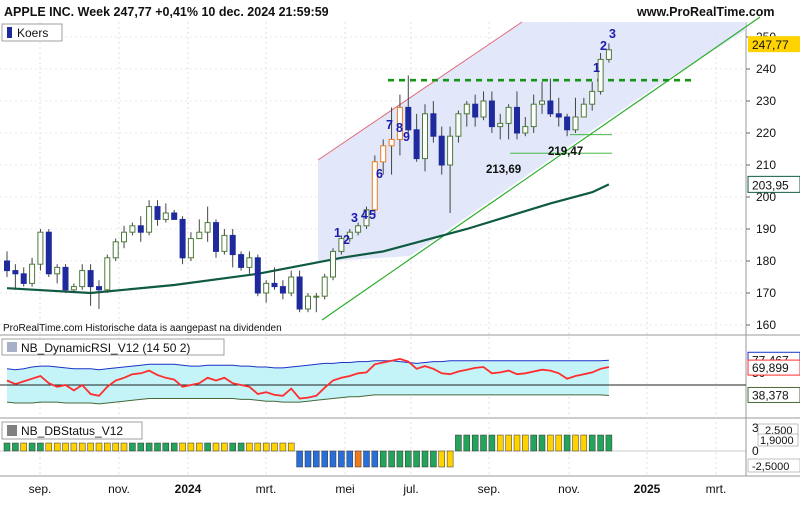  Describe the element at coordinates (766, 293) in the screenshot. I see `price-tick-label: 170` at that location.